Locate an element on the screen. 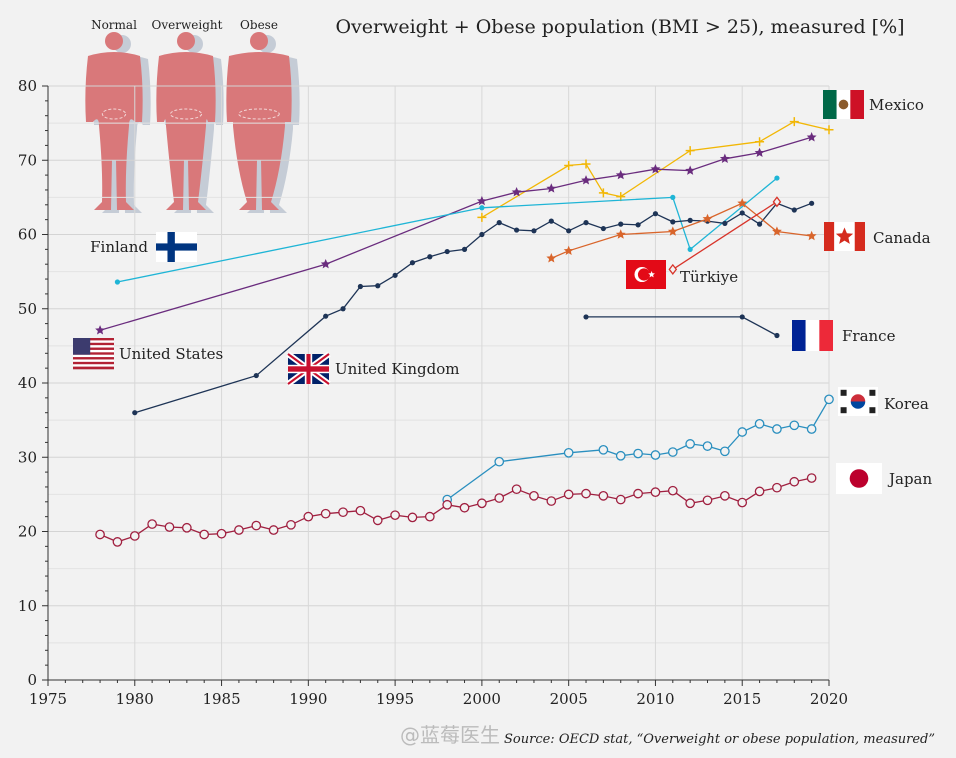 This screenshot has width=956, height=758. flag-mexico-icon is located at coordinates (843, 104).